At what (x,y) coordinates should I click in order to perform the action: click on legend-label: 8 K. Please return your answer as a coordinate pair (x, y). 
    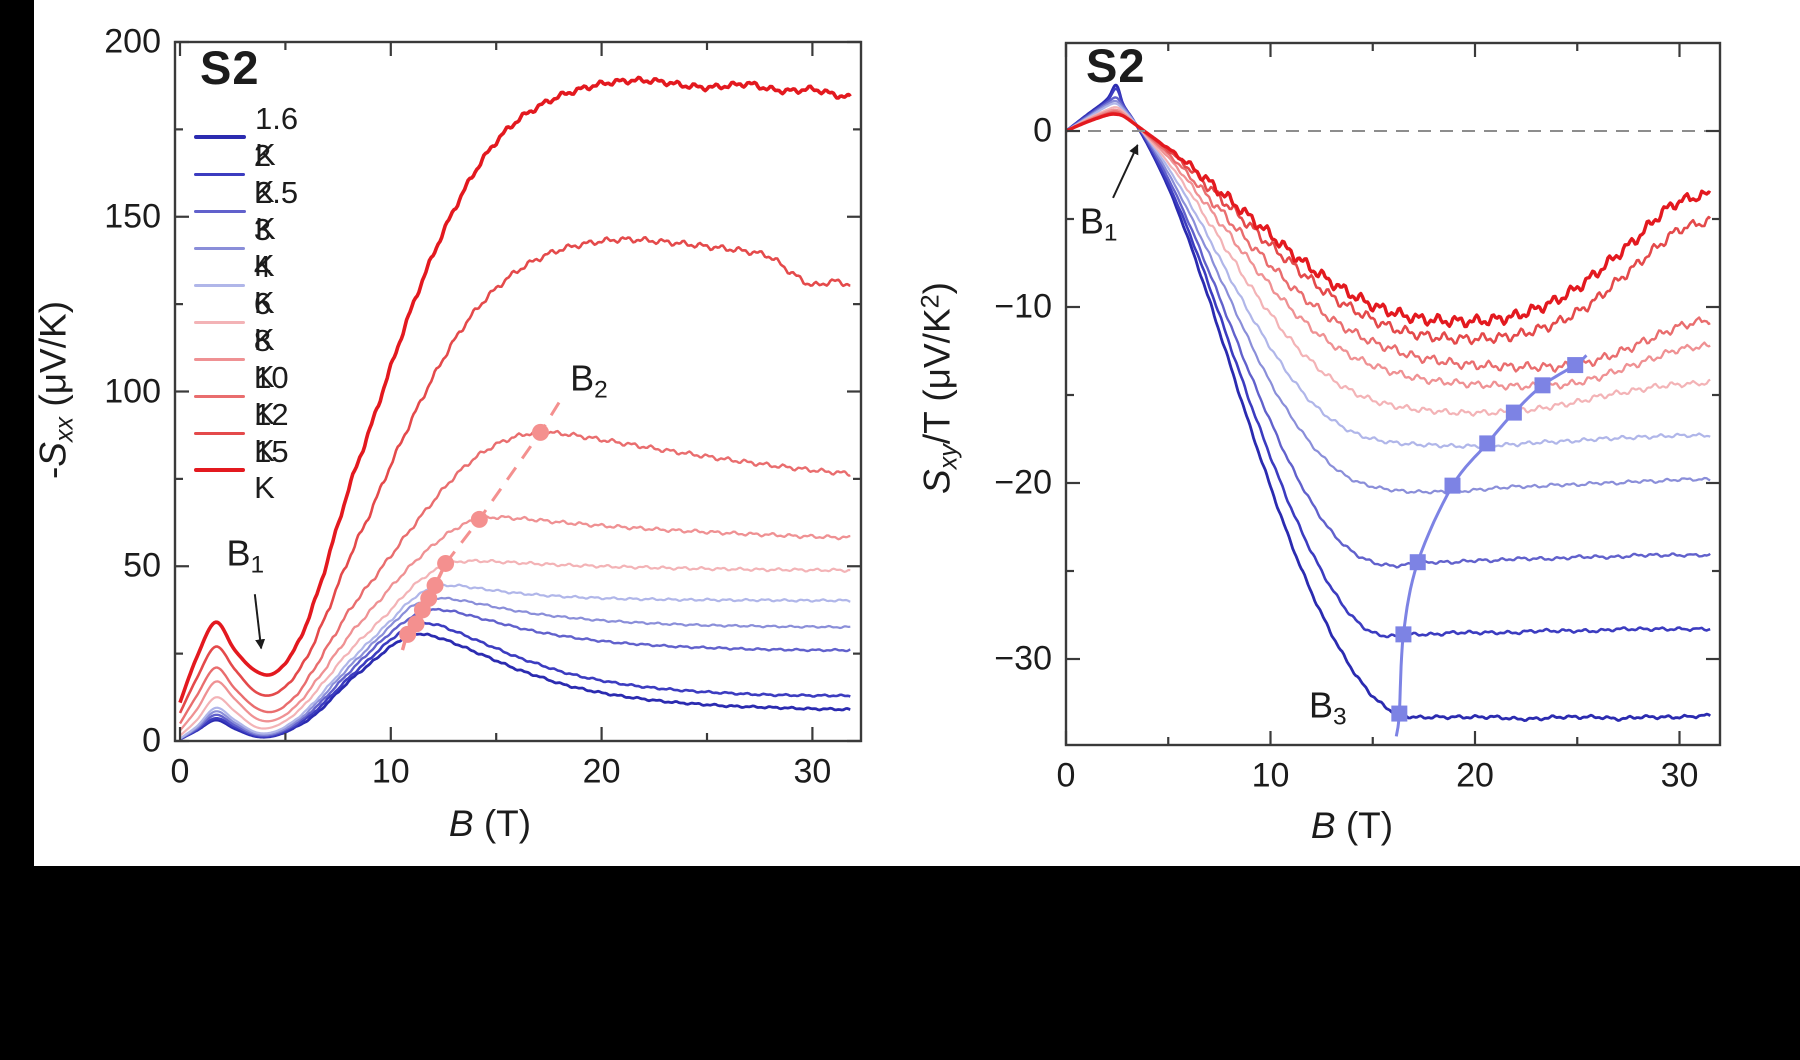
    Looking at the image, I should click on (264, 358).